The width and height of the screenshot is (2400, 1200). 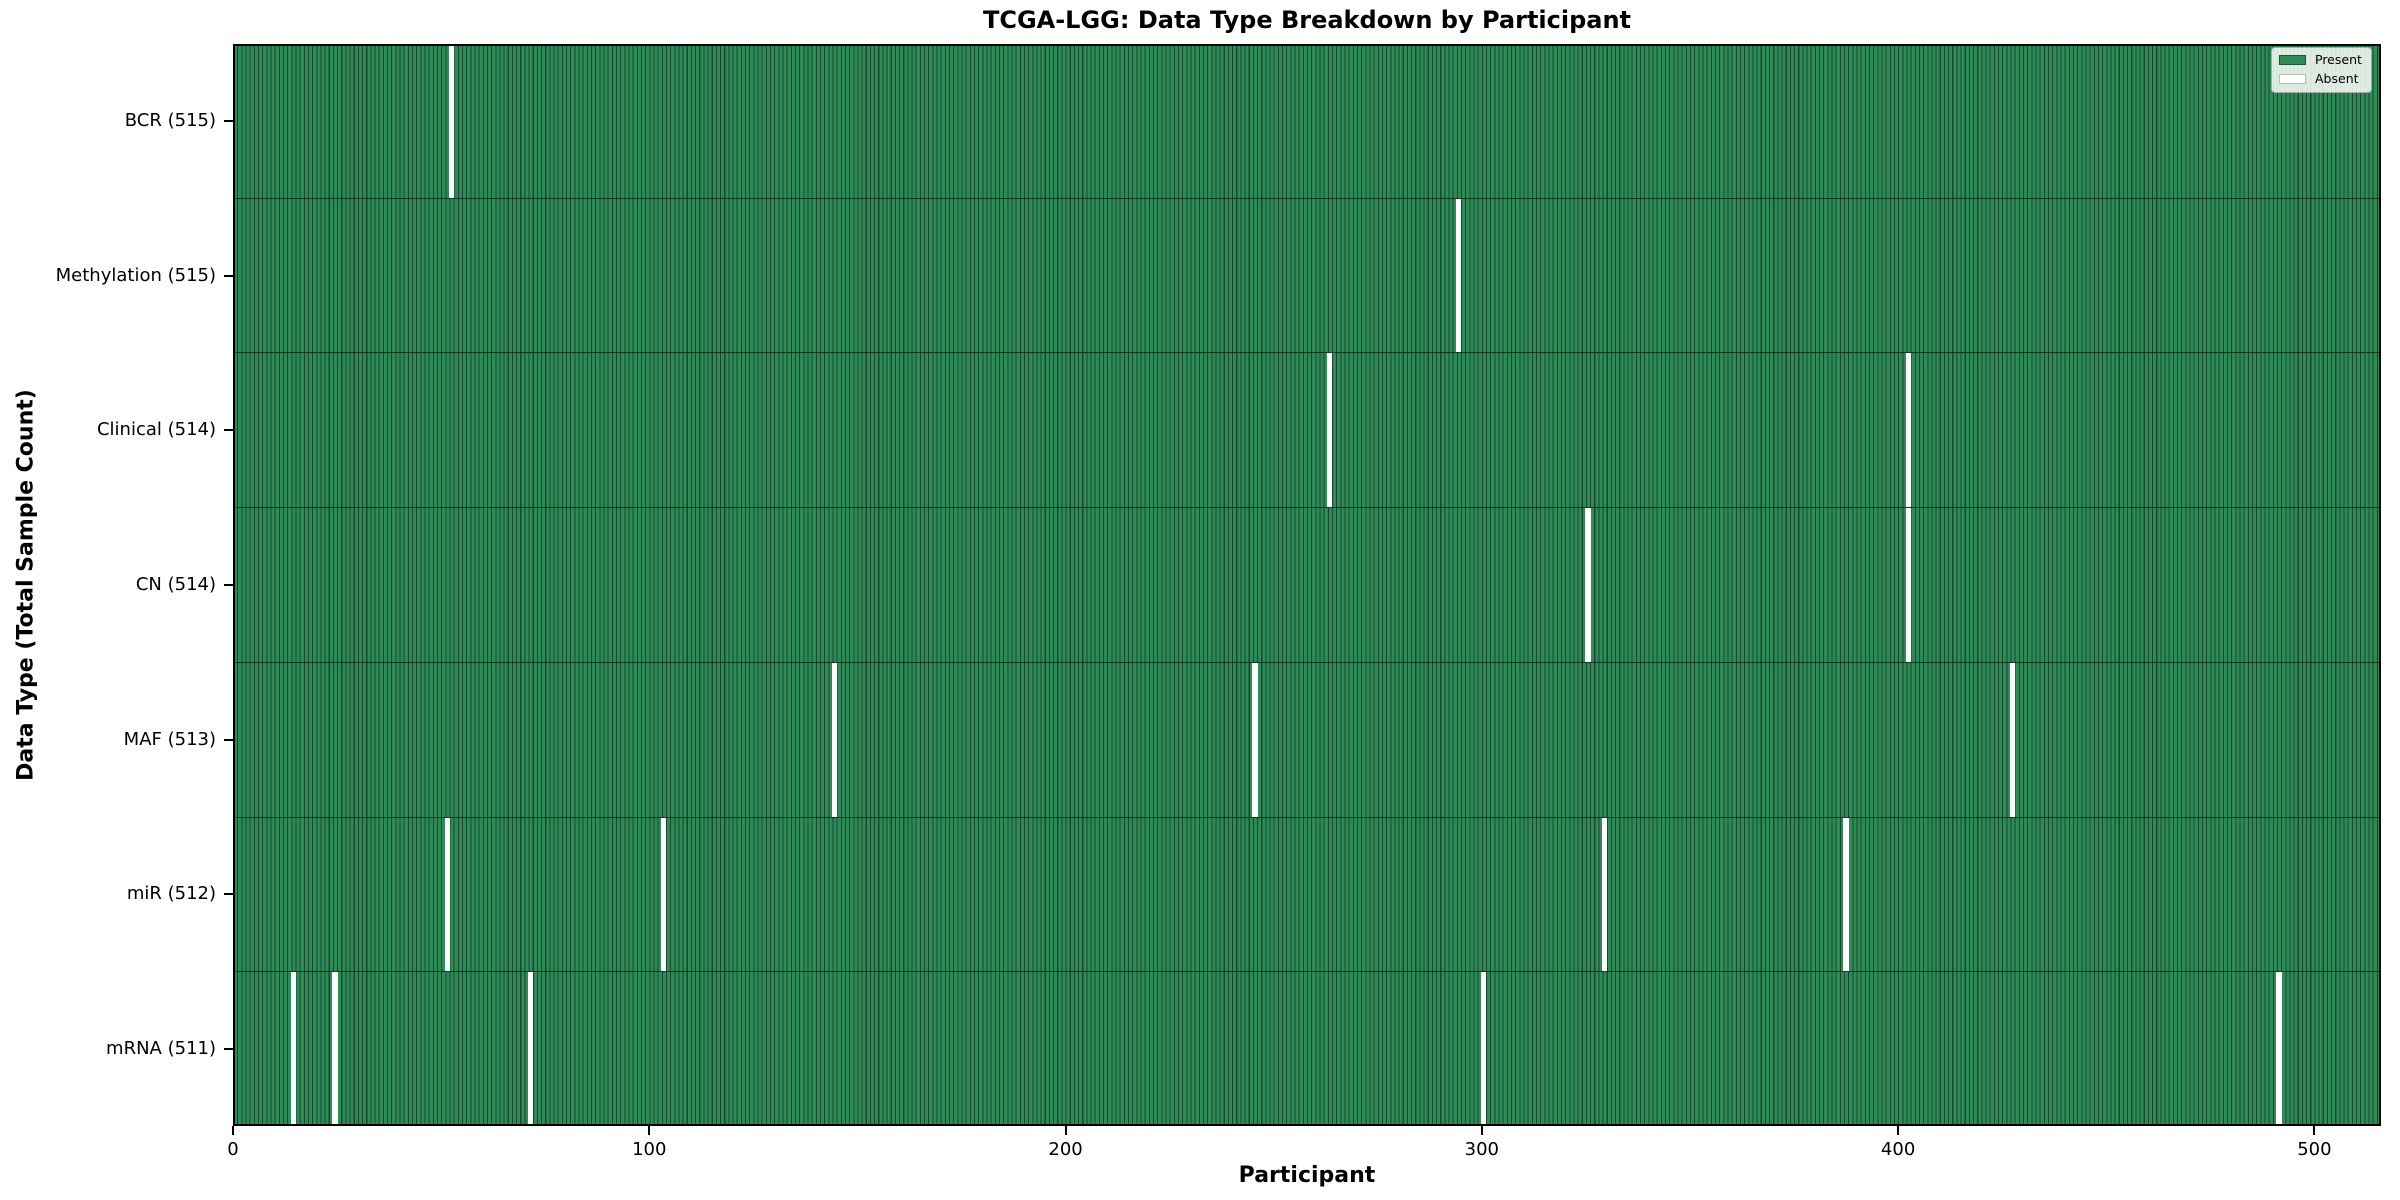 I want to click on y-tick-label-CN: CN (514), so click(x=175, y=584).